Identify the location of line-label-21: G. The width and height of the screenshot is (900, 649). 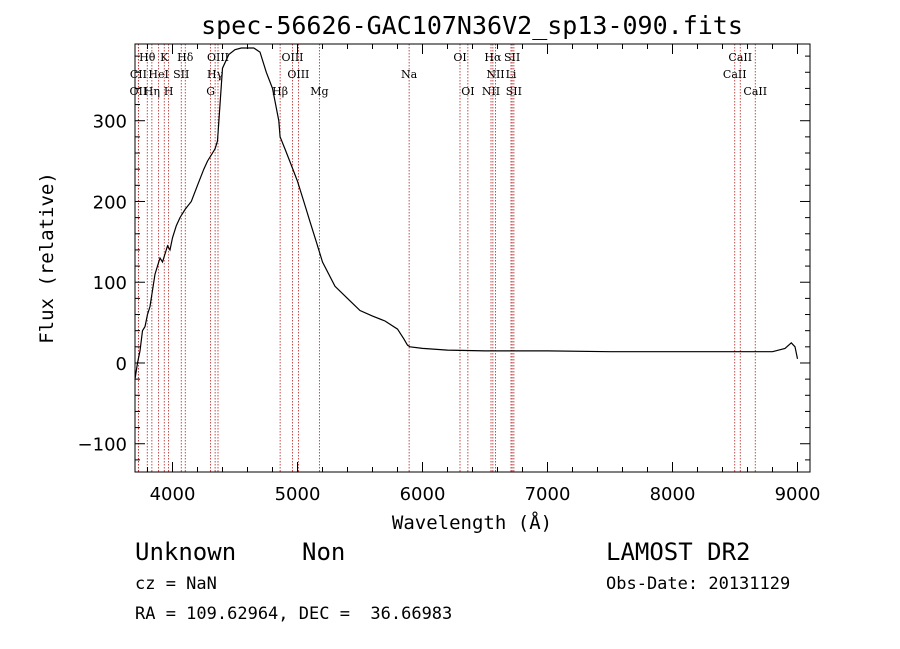
(210, 91).